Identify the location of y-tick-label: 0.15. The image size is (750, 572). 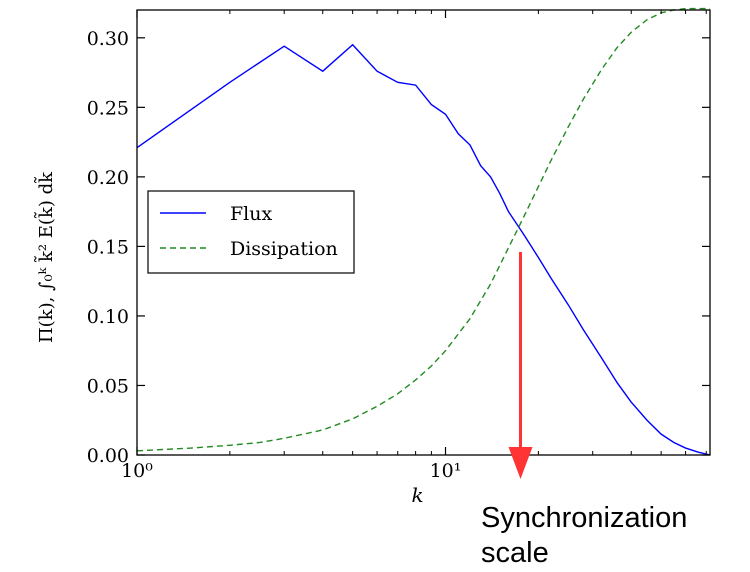
(108, 247).